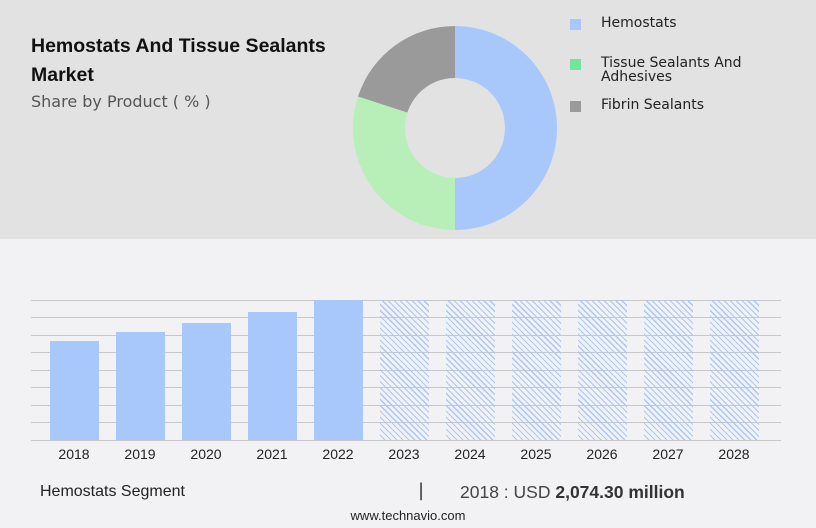 The image size is (816, 528). I want to click on bar-2020, so click(206, 381).